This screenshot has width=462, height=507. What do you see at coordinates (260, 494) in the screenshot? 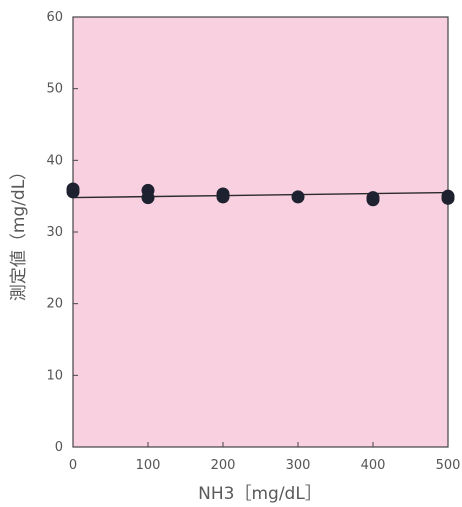
I see `x-axis-title: NH3［mg/dL］` at bounding box center [260, 494].